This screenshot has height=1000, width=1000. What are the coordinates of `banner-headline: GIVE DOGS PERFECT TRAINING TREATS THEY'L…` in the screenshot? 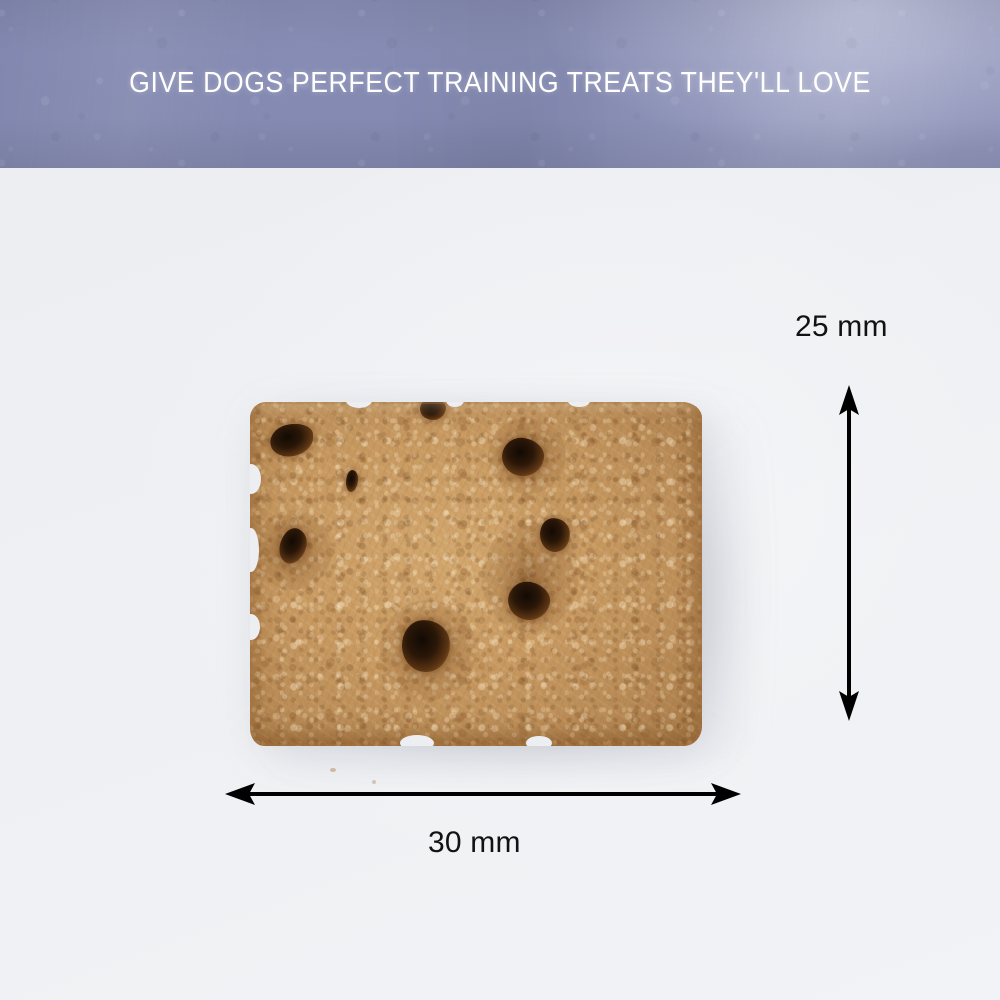 It's located at (500, 82).